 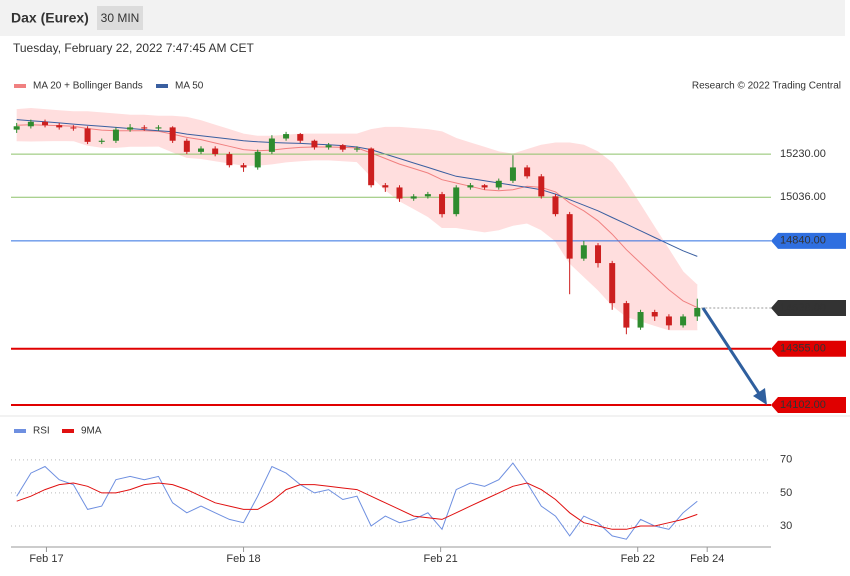 I want to click on timeframe: 30 MIN, so click(x=120, y=18).